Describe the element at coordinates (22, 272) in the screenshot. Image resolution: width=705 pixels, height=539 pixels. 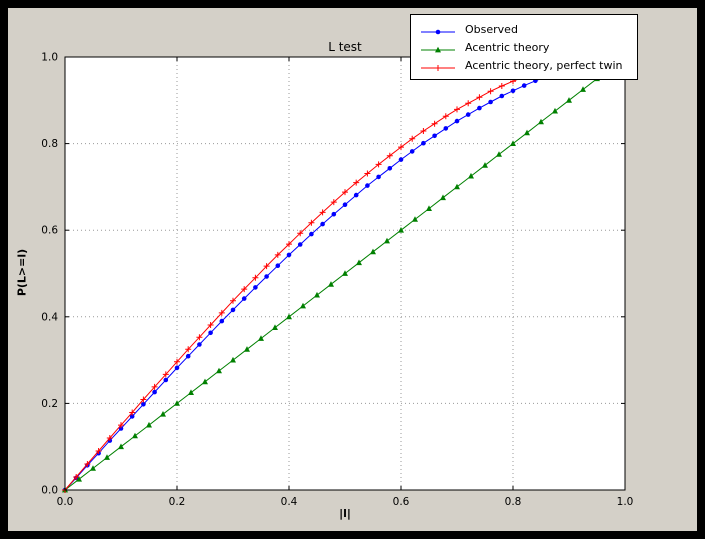
I see `y-axis-label: P(L>=l)` at that location.